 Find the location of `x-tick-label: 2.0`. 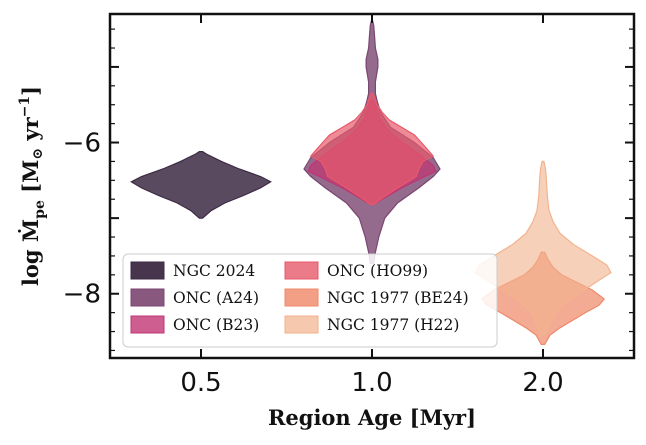

x-tick-label: 2.0 is located at coordinates (542, 383).